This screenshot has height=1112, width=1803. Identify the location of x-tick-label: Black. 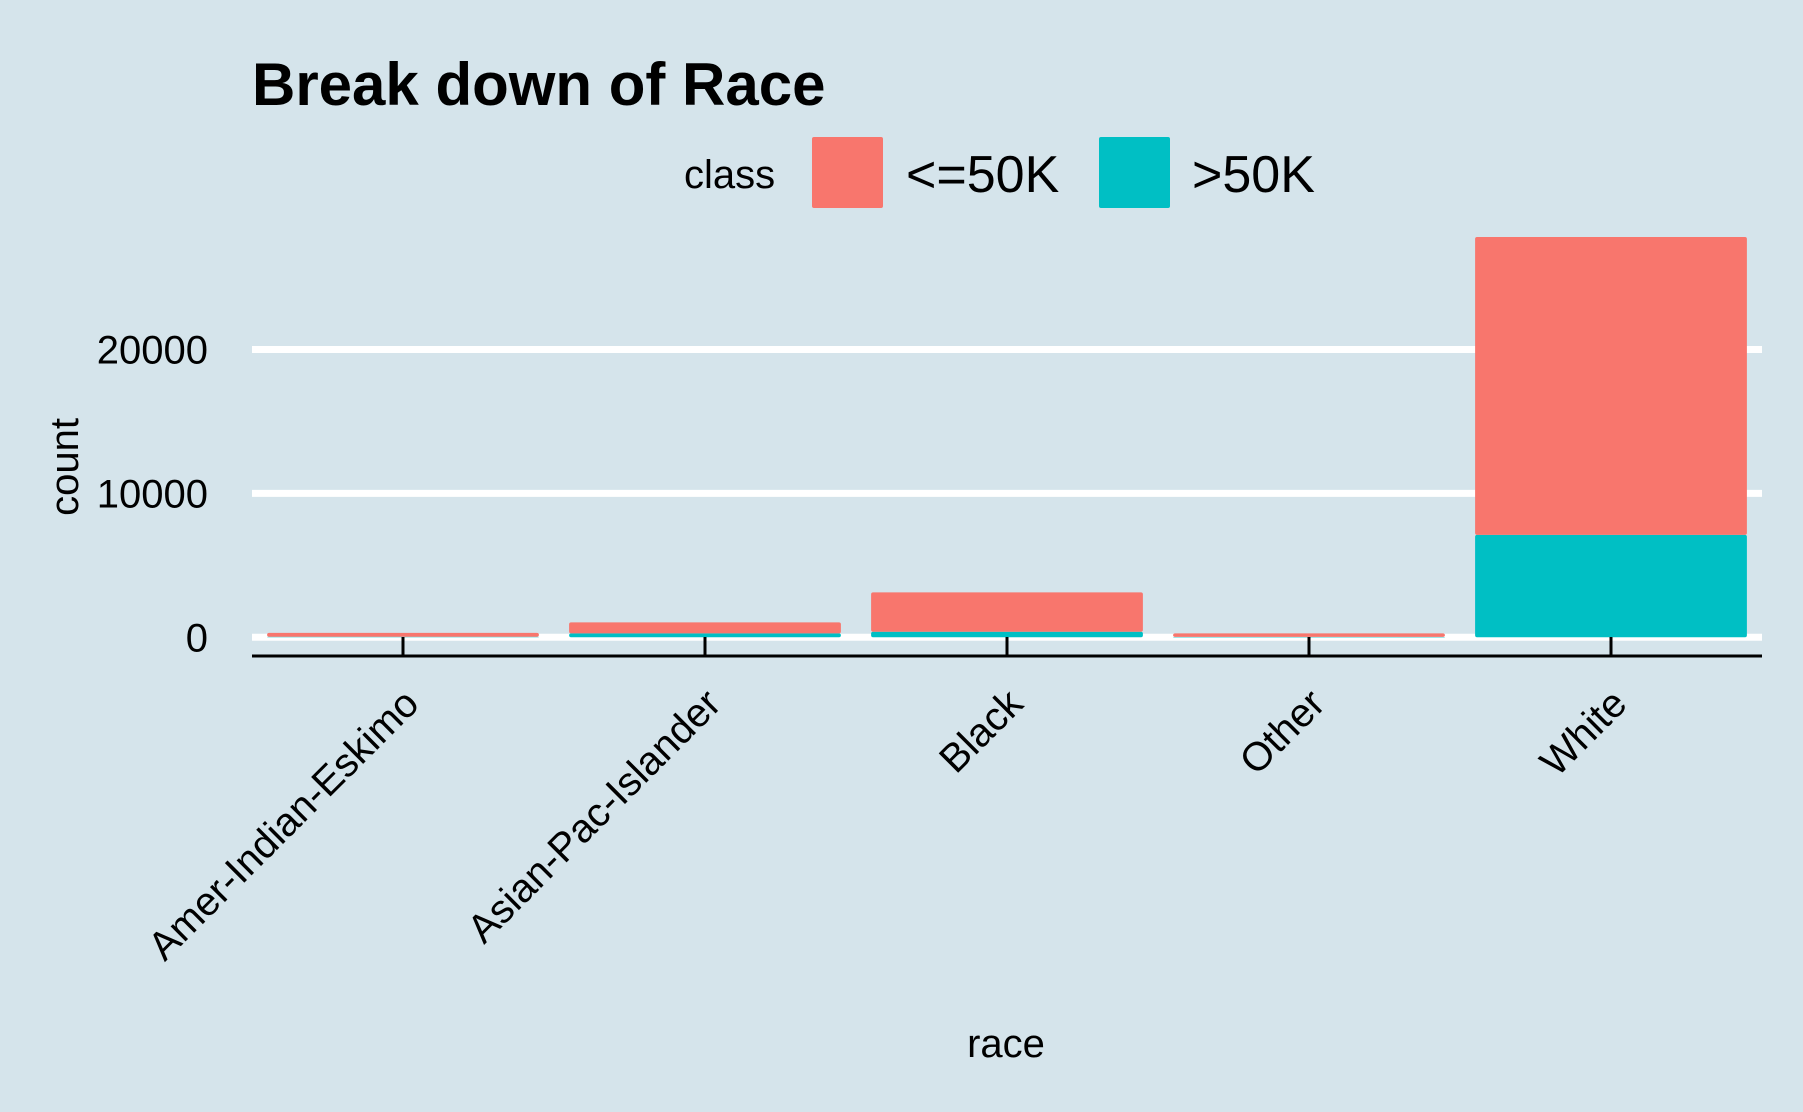
(981, 731).